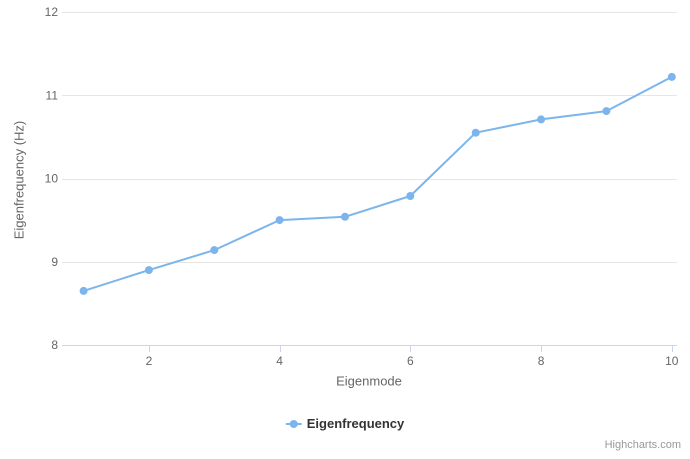 The height and width of the screenshot is (459, 690). I want to click on y-tick-label: 8, so click(54, 345).